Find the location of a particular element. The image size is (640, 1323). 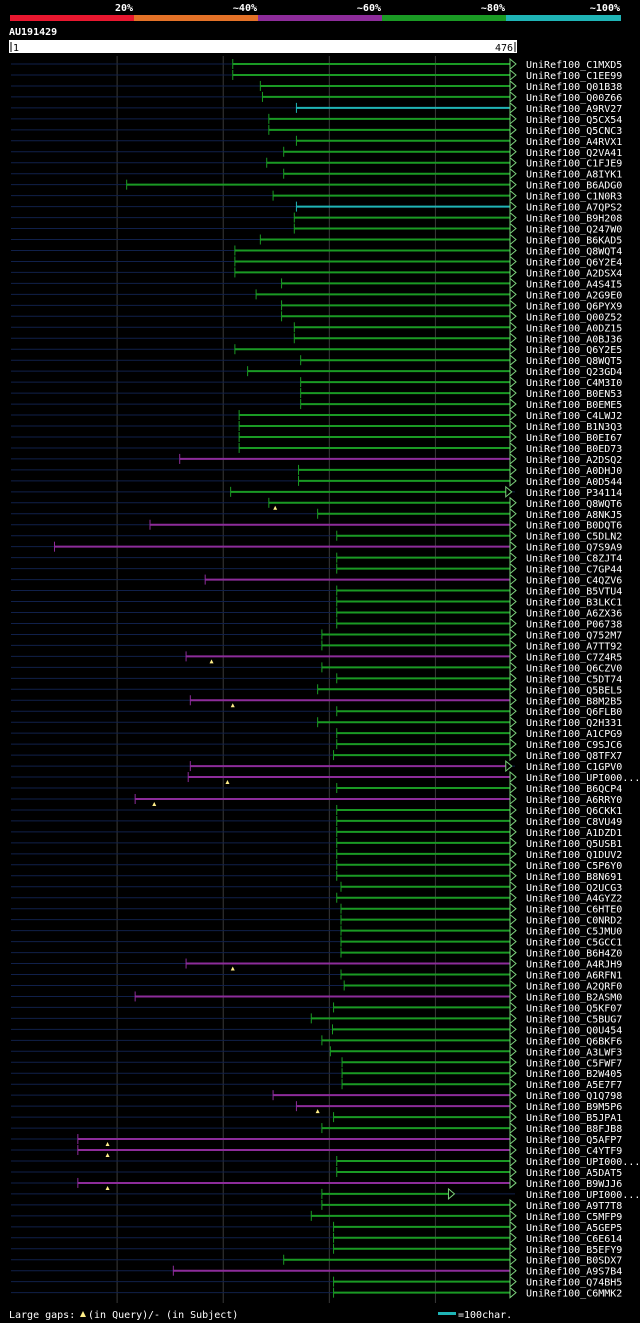

hit-row: UniRef100_Q5CNC3 is located at coordinates (316, 130).